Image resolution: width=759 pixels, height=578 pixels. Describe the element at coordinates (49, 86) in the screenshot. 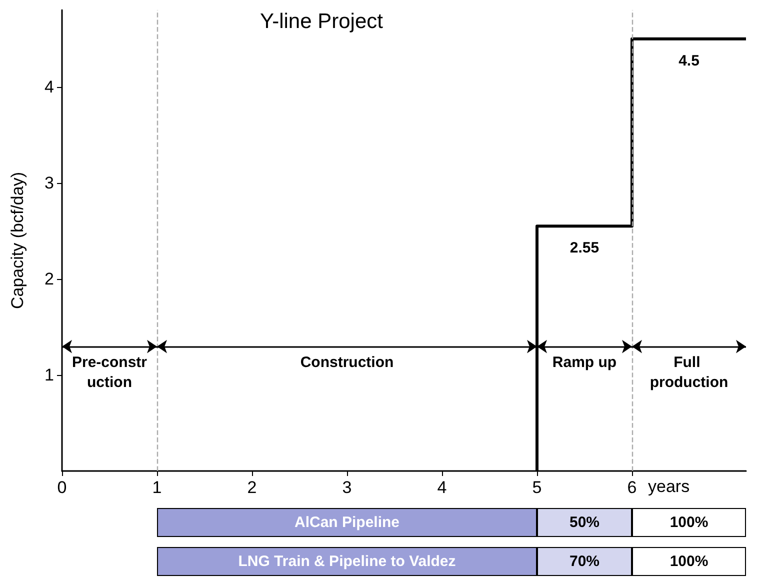

I see `y-tick-label: 4` at that location.